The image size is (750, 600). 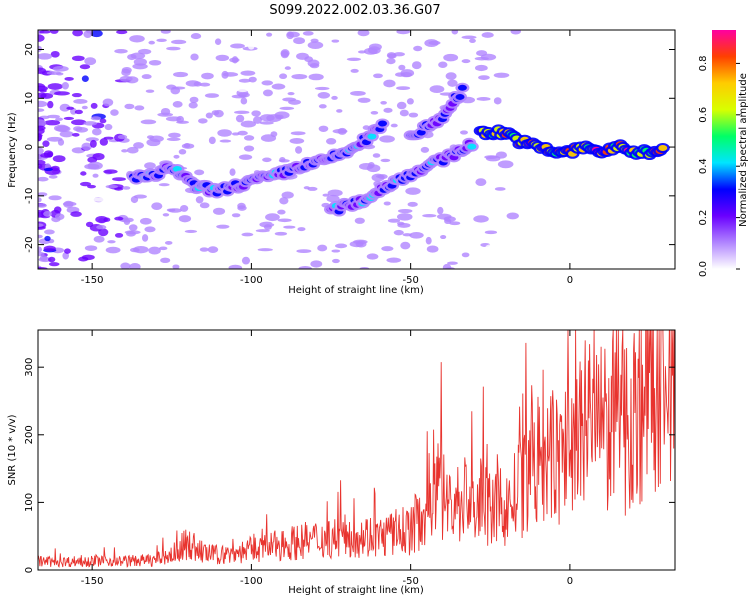 I want to click on y-tick-label: 10, so click(x=29, y=98).